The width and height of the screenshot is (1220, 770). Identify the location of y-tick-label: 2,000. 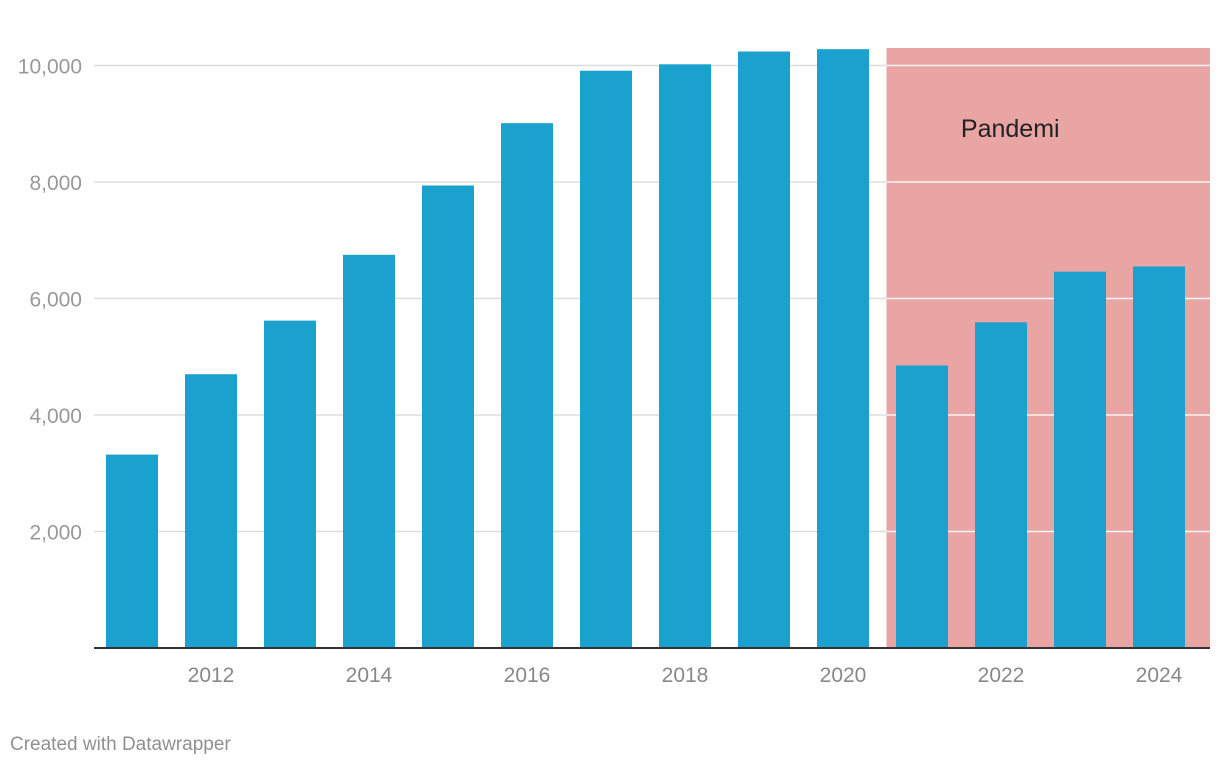
(55, 532).